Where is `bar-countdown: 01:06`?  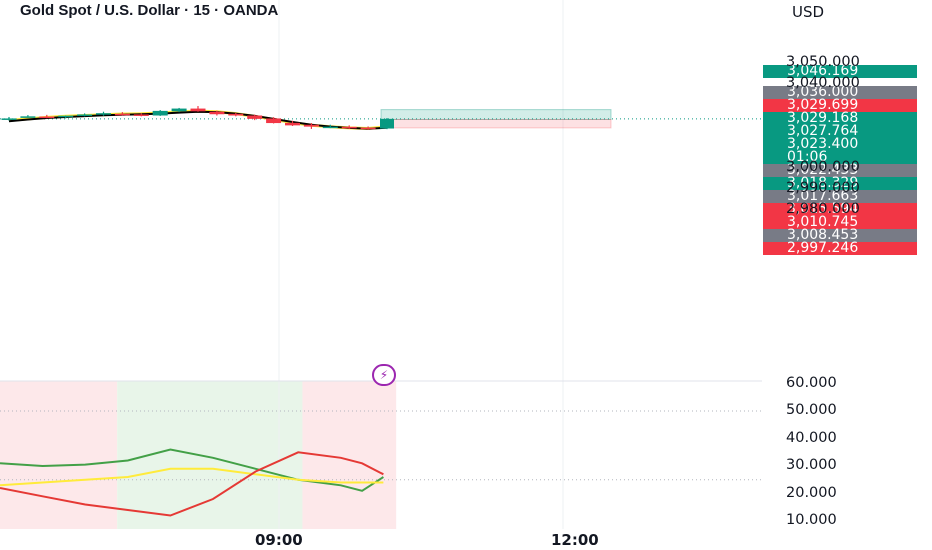 bar-countdown: 01:06 is located at coordinates (807, 157).